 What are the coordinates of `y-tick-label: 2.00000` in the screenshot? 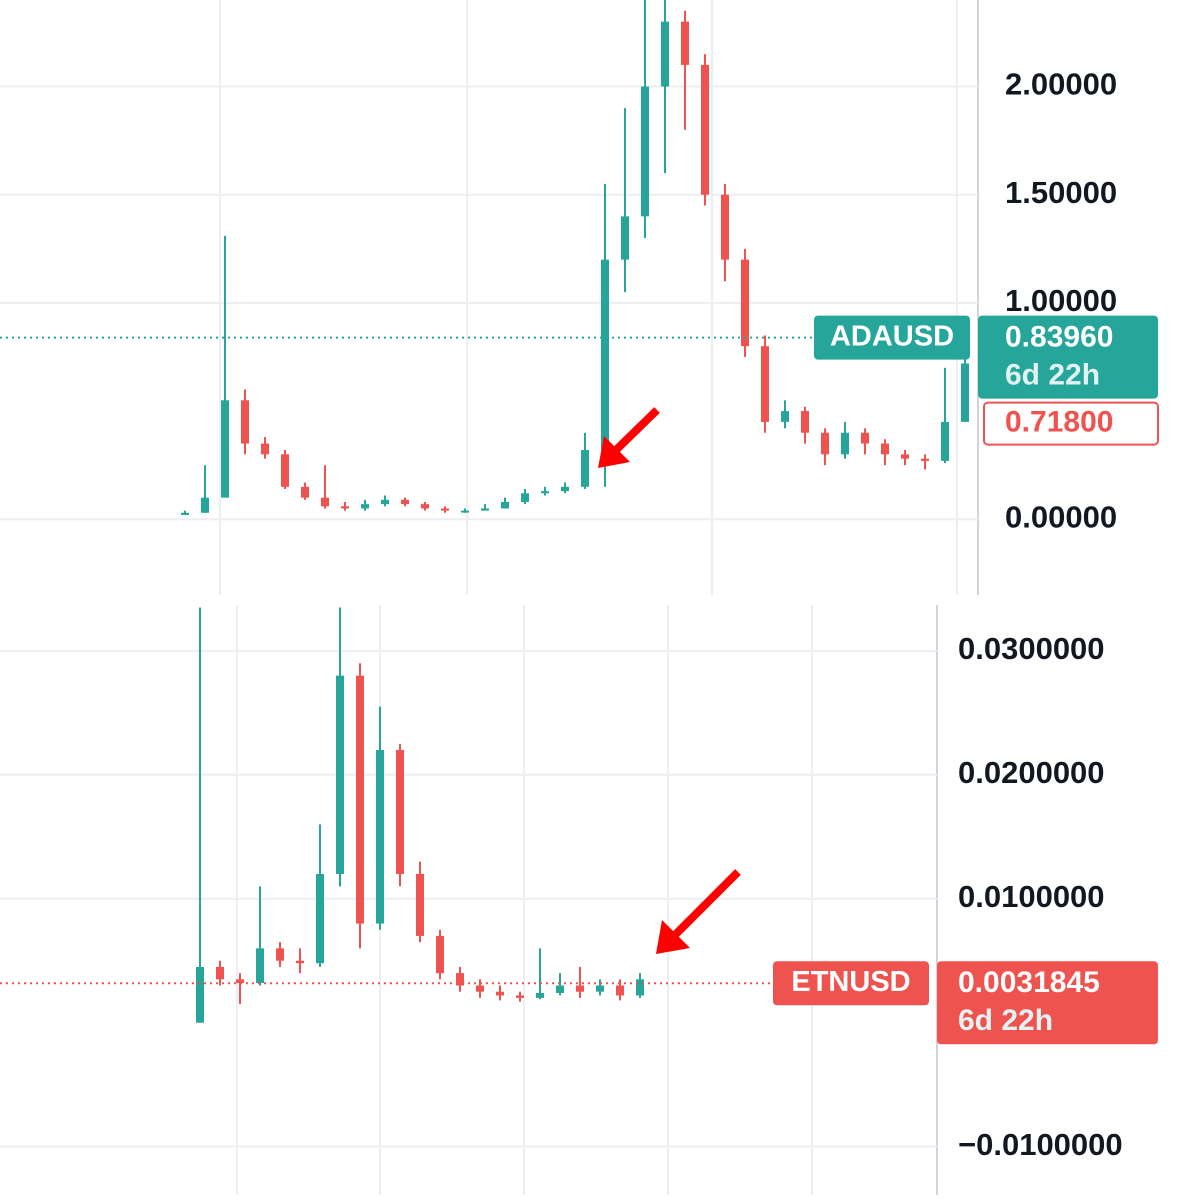 It's located at (1061, 84).